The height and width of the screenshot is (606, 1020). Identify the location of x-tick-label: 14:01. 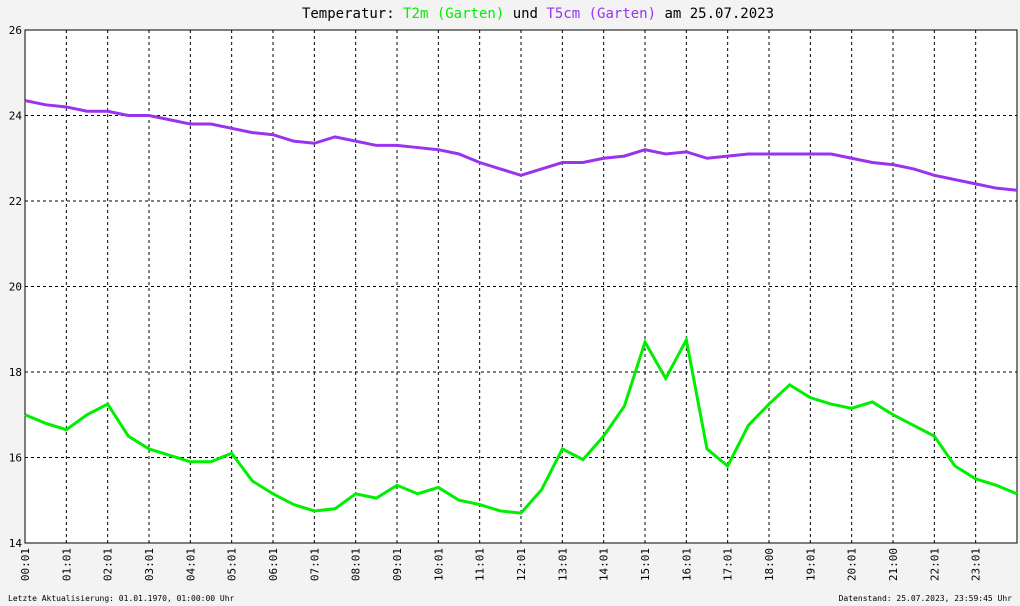
(604, 564).